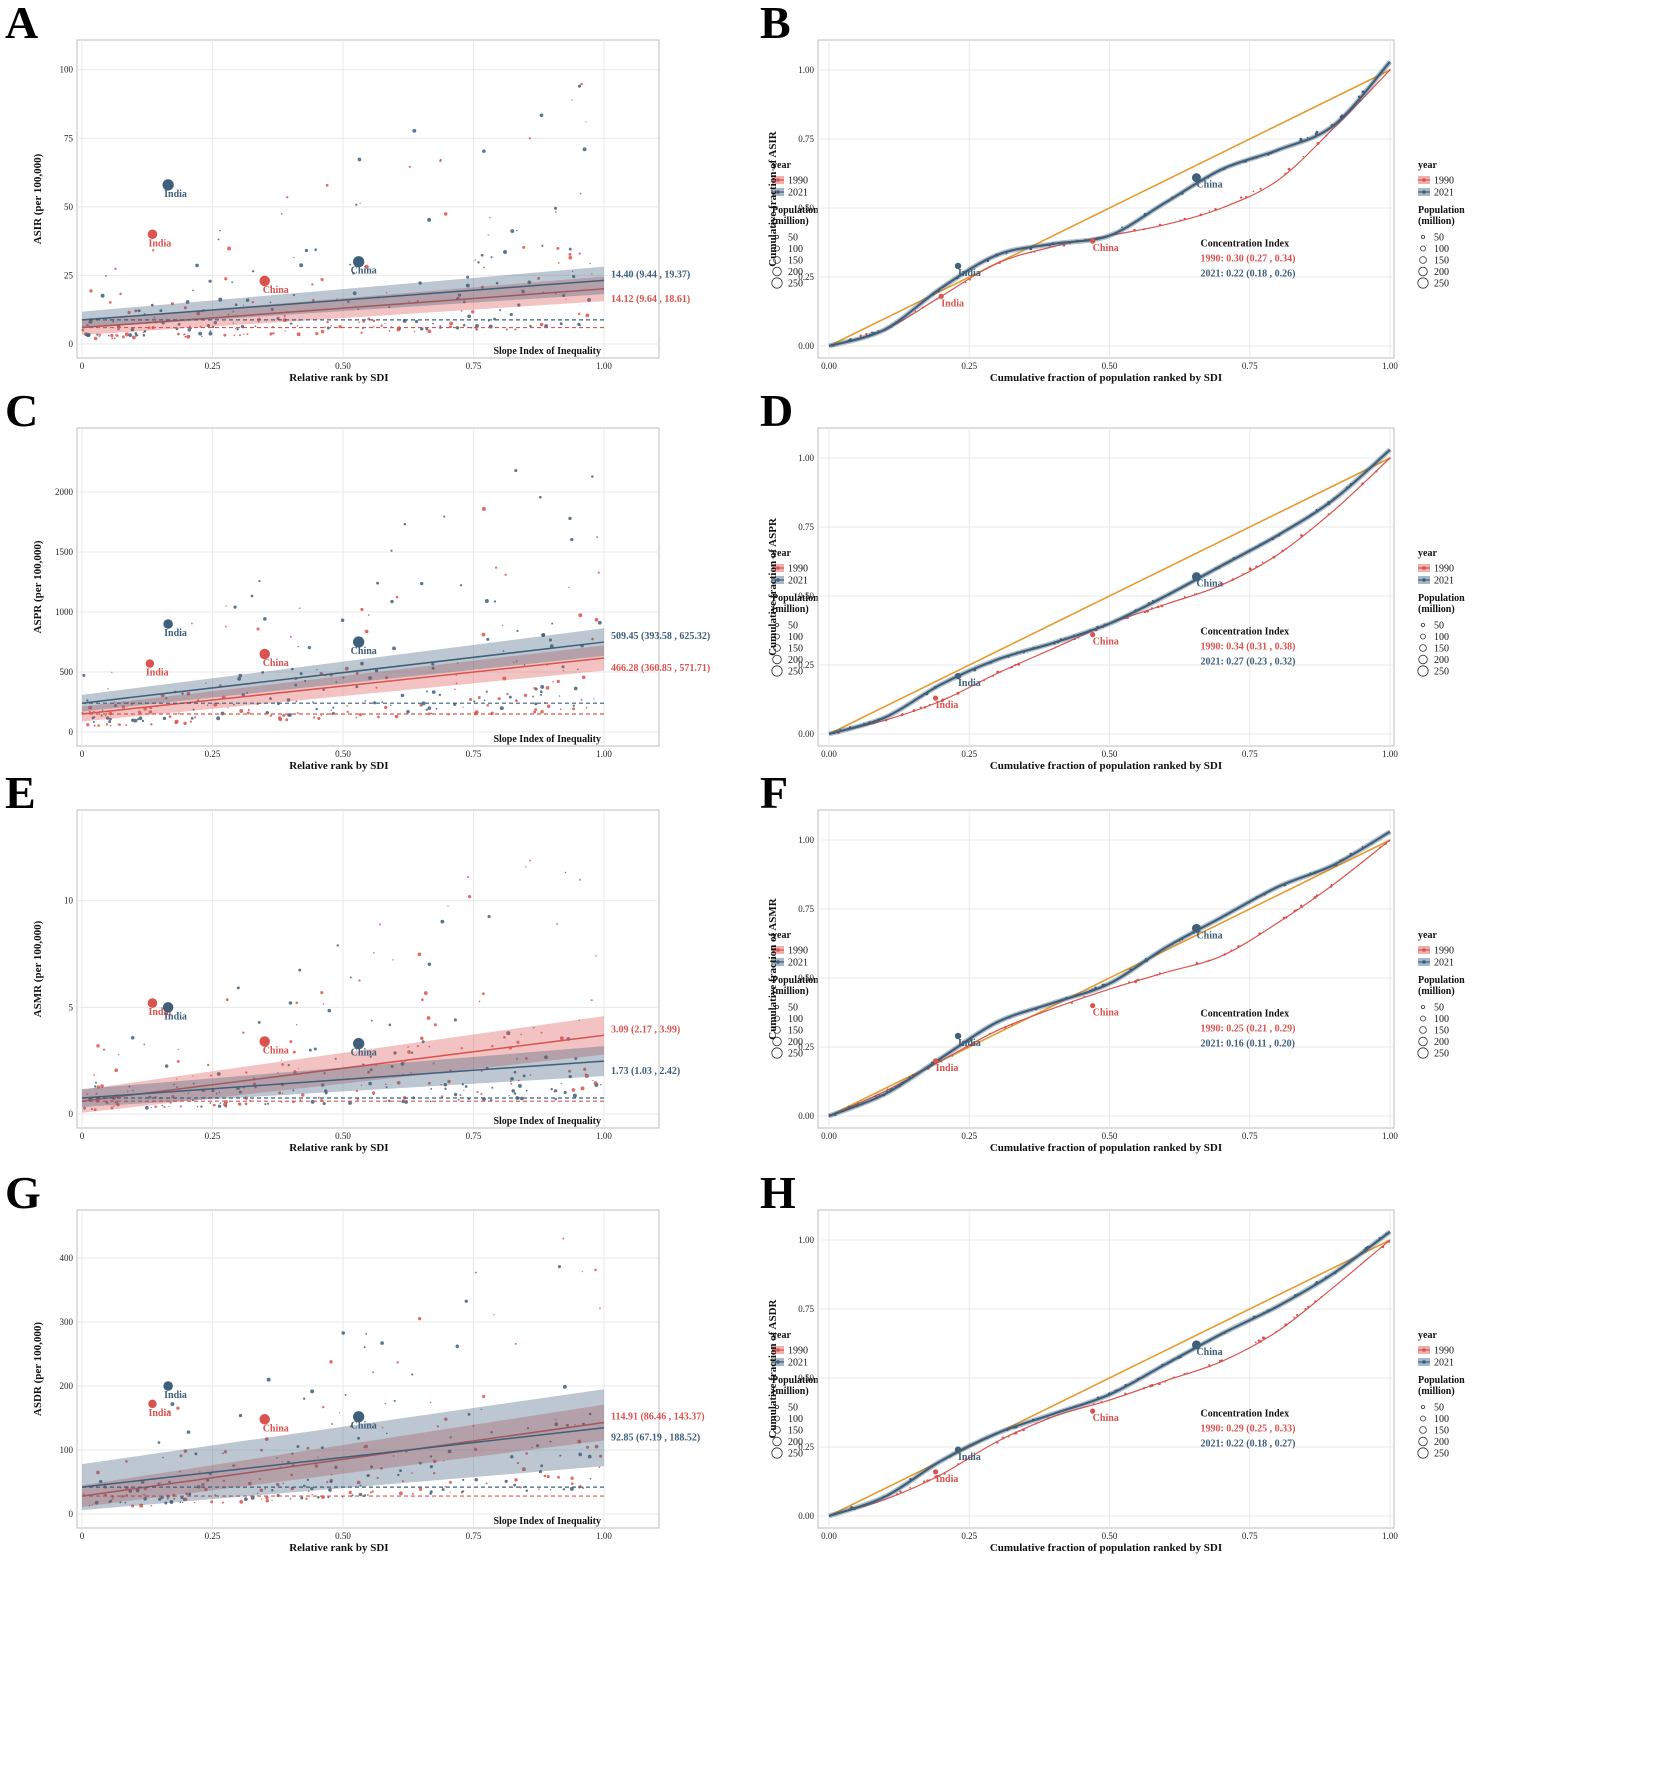  What do you see at coordinates (1110, 366) in the screenshot?
I see `x-tick-label: 0.50` at bounding box center [1110, 366].